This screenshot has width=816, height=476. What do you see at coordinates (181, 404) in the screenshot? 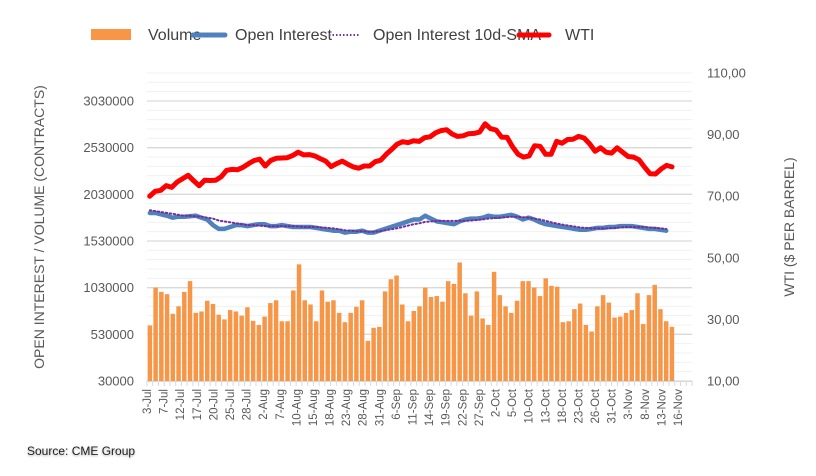
I see `x-tick-label: 12-Jul` at bounding box center [181, 404].